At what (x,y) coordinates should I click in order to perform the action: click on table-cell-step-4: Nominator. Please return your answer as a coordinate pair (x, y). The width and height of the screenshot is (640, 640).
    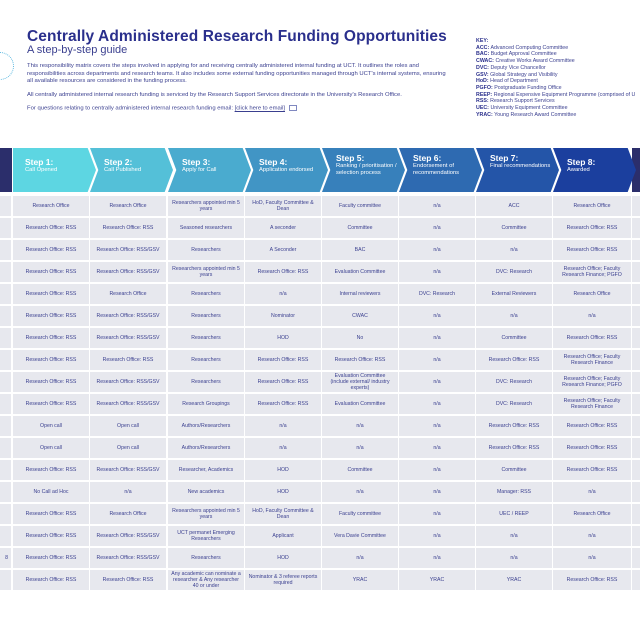
    Looking at the image, I should click on (283, 316).